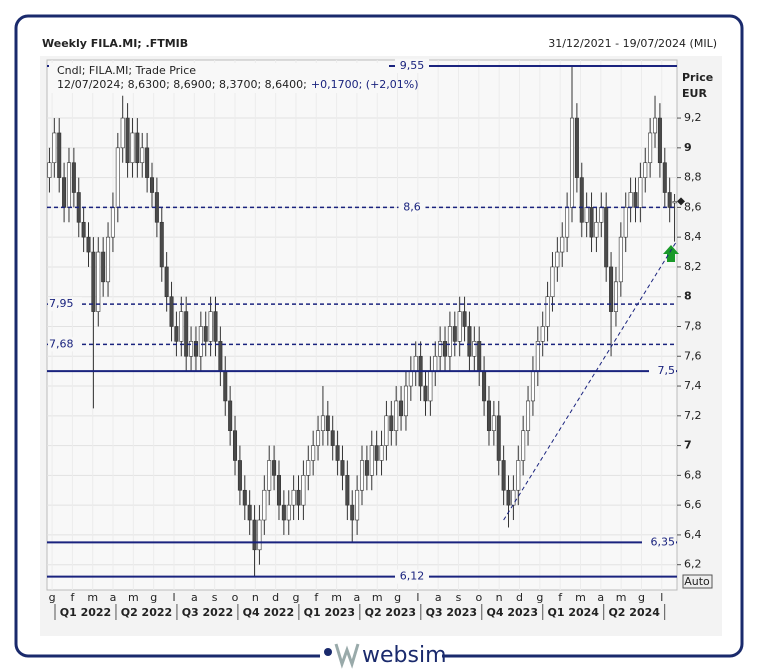 This screenshot has width=757, height=671. I want to click on y-axis-label: Price, so click(697, 77).